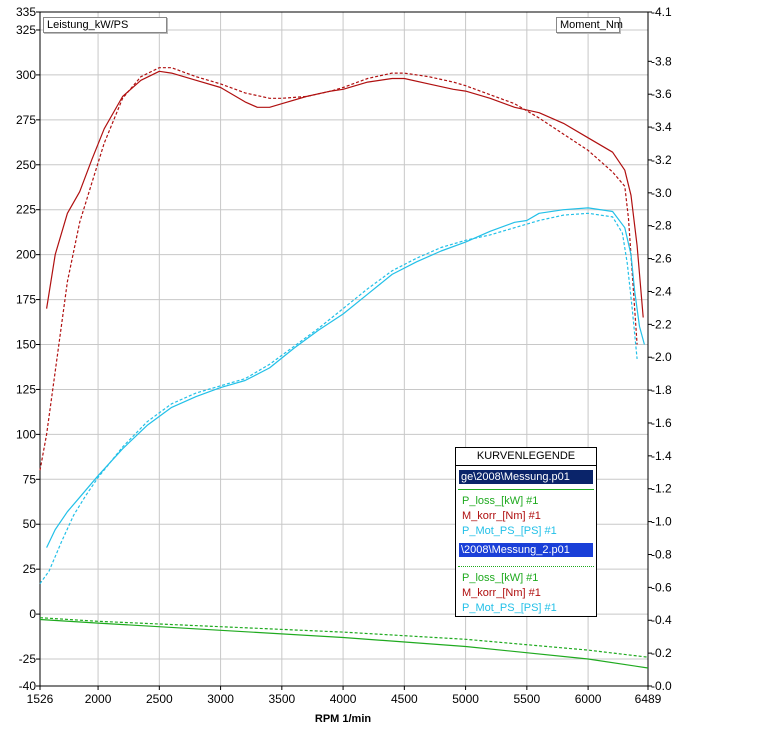  I want to click on x-tick-label: 4000, so click(343, 699).